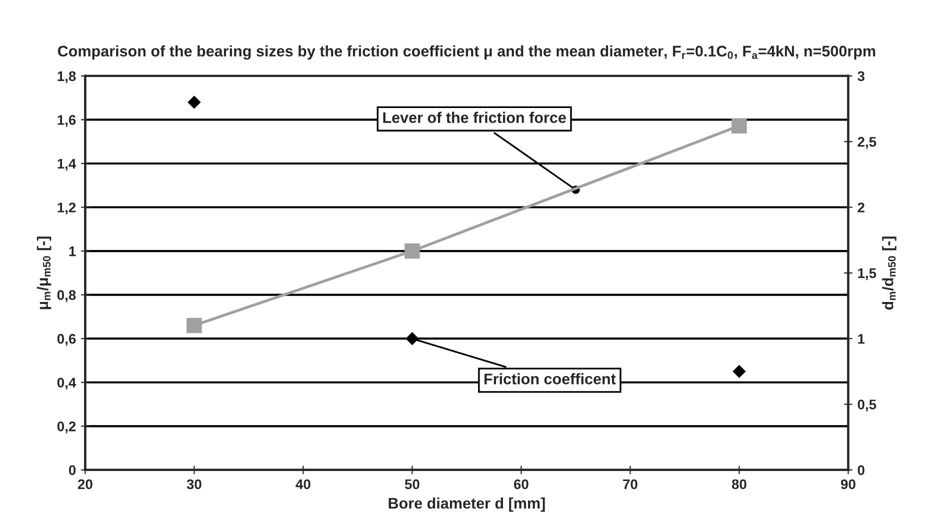  Describe the element at coordinates (867, 406) in the screenshot. I see `y2-tick-label: 0,5` at that location.